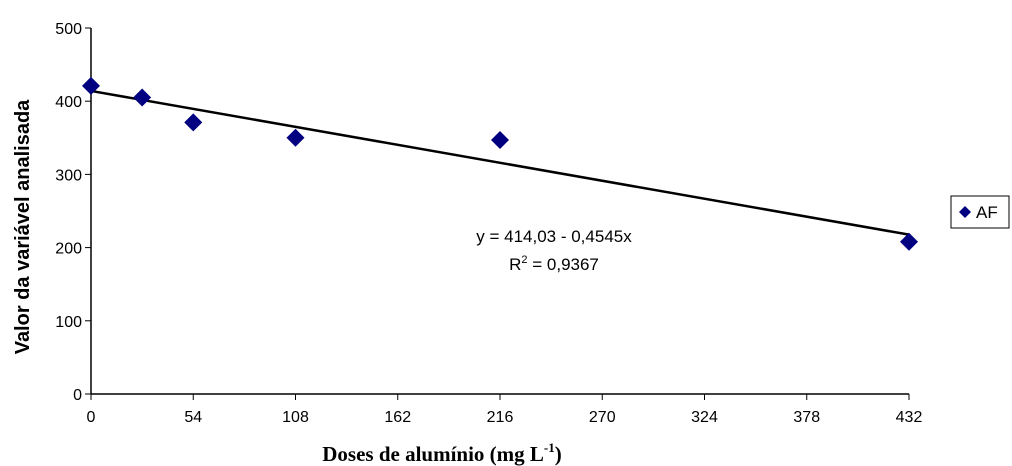  Describe the element at coordinates (77, 395) in the screenshot. I see `y-tick-label: 0` at that location.